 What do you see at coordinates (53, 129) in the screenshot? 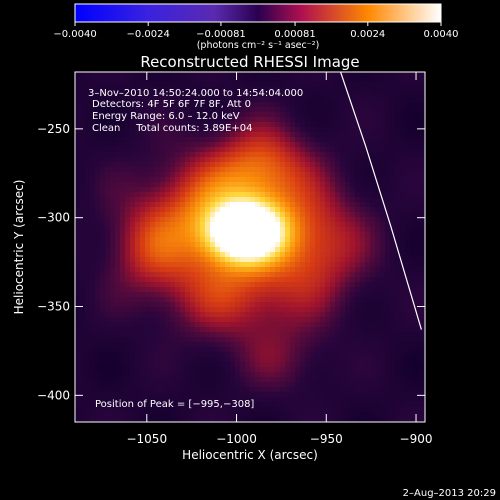
I see `y-tick-label: −250` at bounding box center [53, 129].